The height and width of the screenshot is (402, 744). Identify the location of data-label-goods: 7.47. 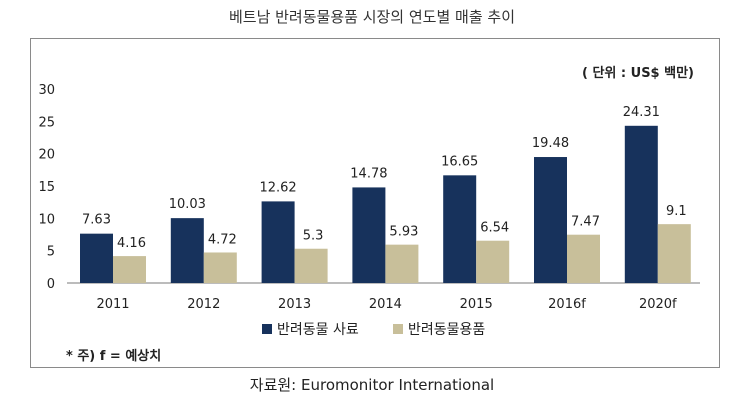
(585, 222).